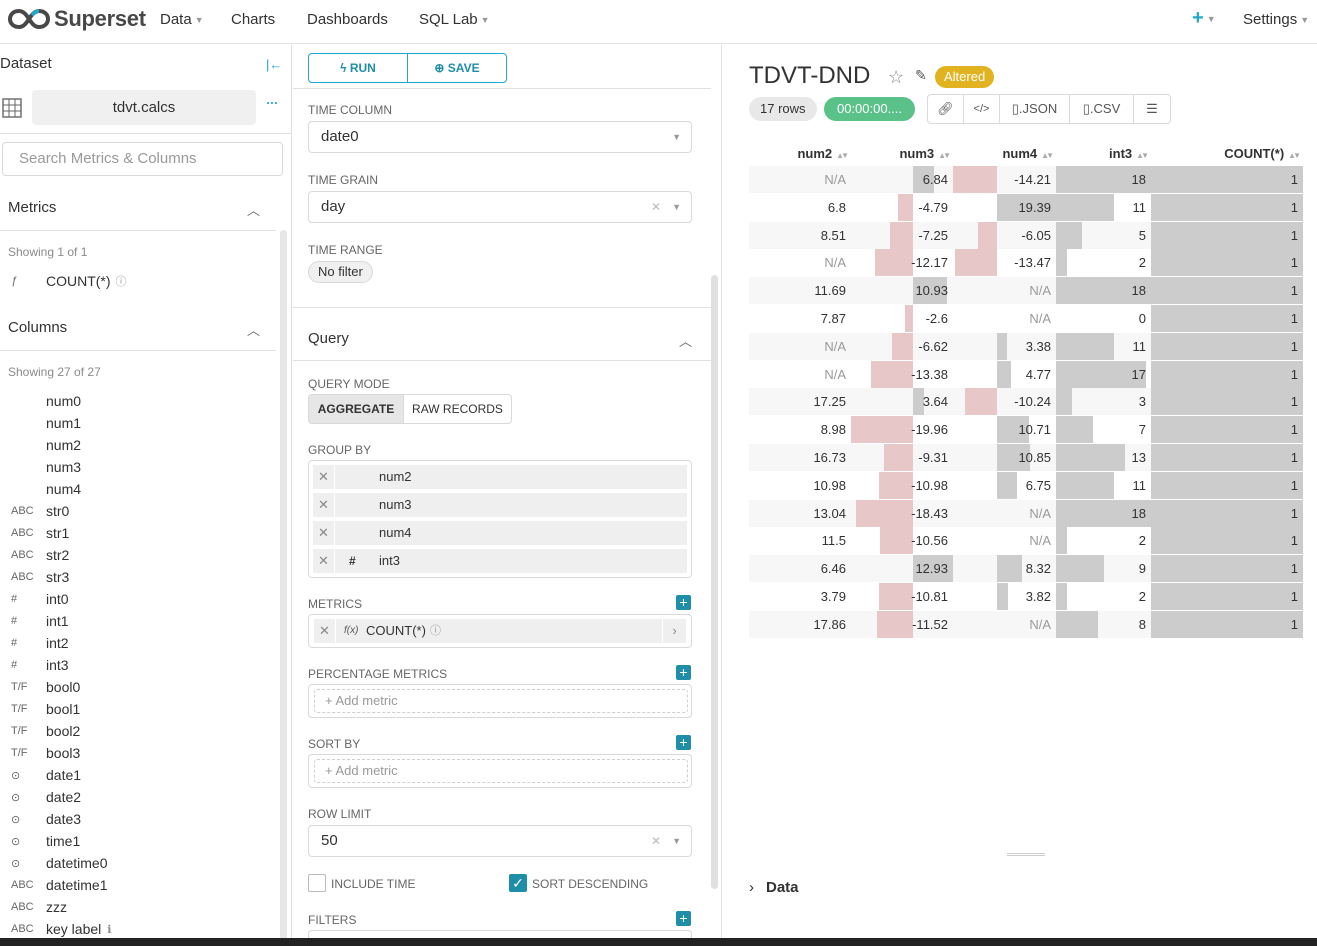  What do you see at coordinates (253, 19) in the screenshot?
I see `nav-charts: Charts` at bounding box center [253, 19].